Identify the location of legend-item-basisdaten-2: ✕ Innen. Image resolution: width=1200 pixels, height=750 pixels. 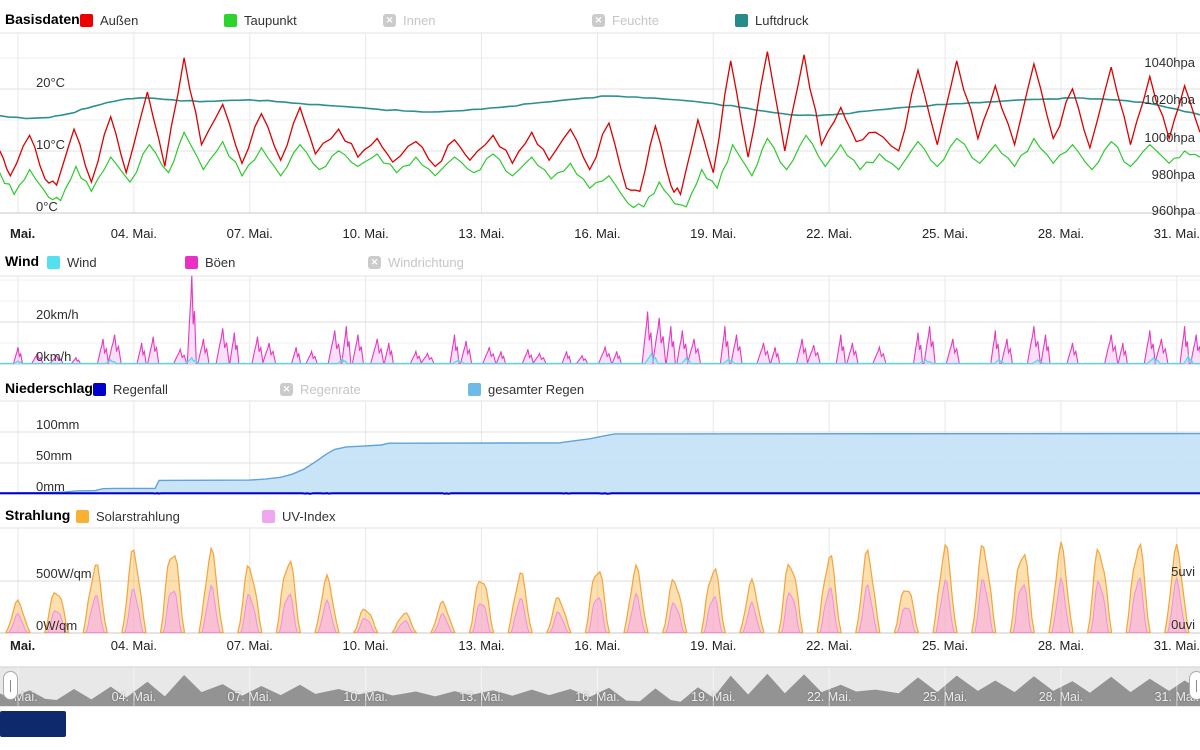
(409, 20).